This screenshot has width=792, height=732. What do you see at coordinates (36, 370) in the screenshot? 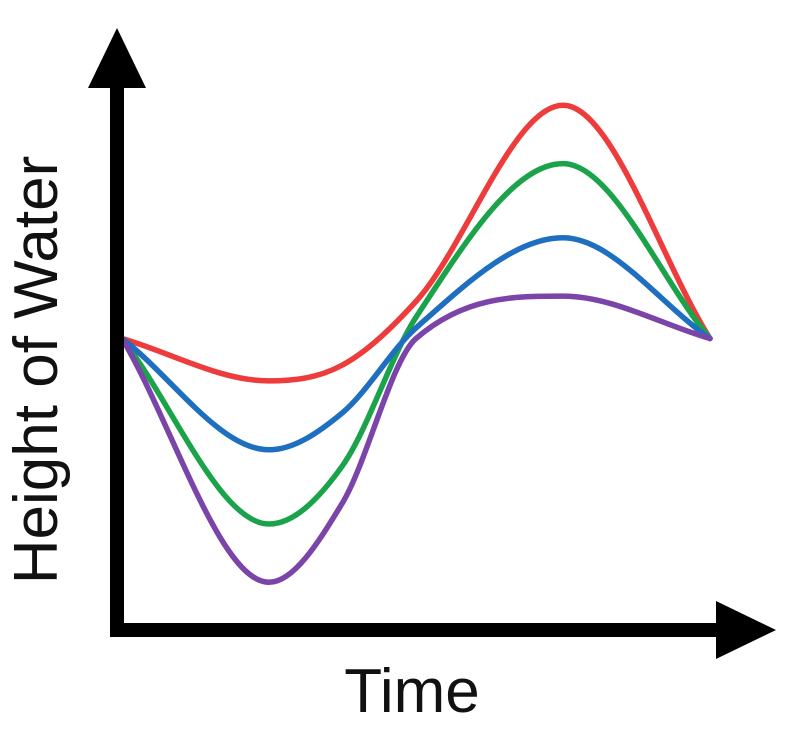
I see `y-axis-title: Height of Water` at bounding box center [36, 370].